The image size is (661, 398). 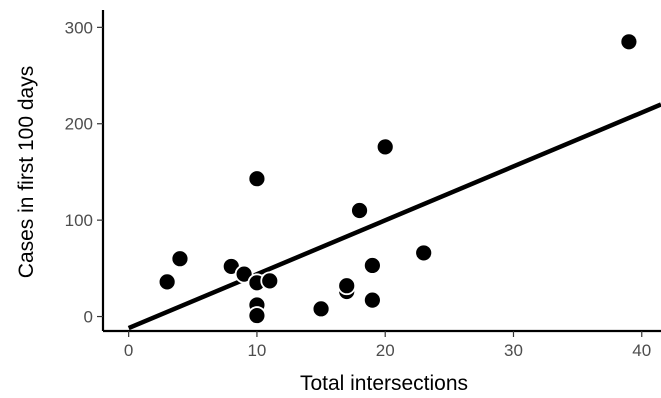 I want to click on x-axis-title: Total intersections, so click(x=384, y=383).